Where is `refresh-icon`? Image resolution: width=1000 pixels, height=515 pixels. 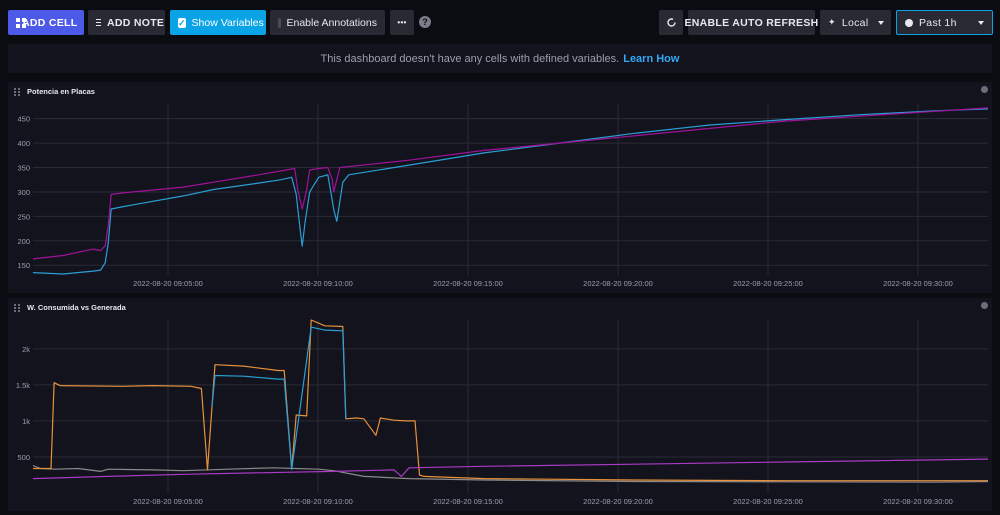
refresh-icon is located at coordinates (671, 22).